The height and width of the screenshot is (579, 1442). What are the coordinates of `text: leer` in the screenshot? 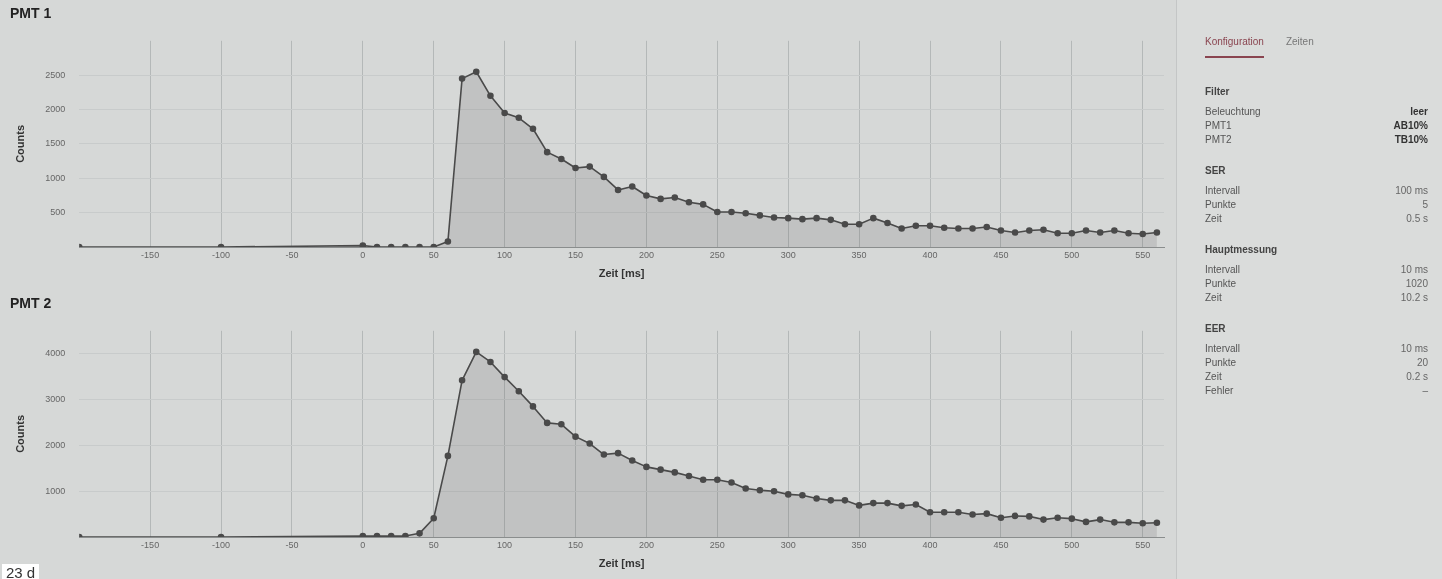 It's located at (1419, 111).